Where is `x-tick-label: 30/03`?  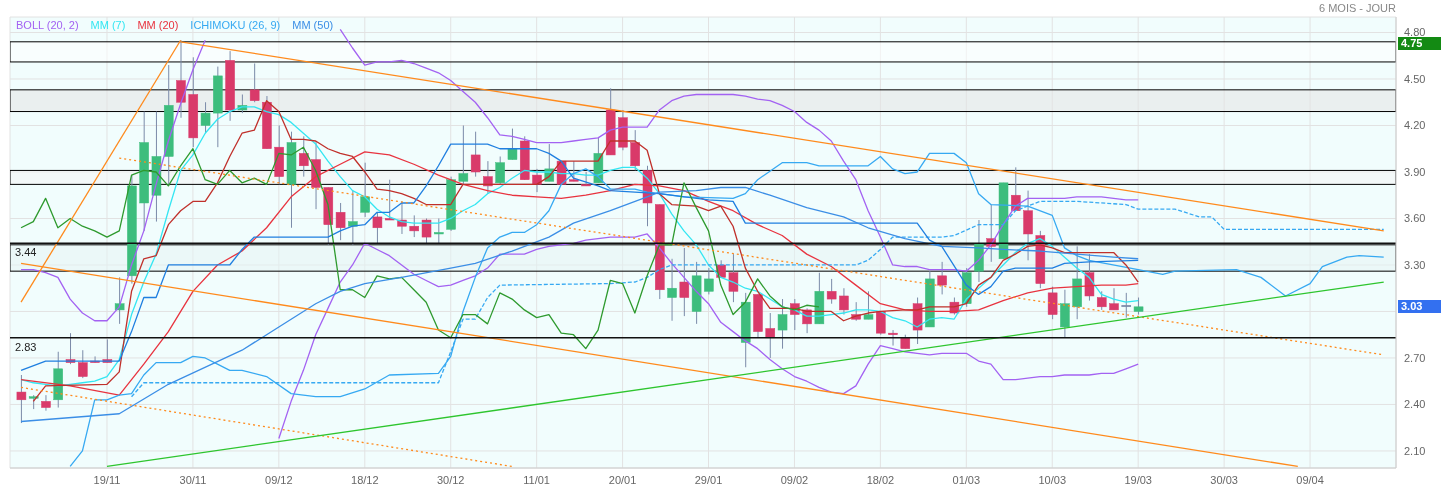
x-tick-label: 30/03 is located at coordinates (1224, 479).